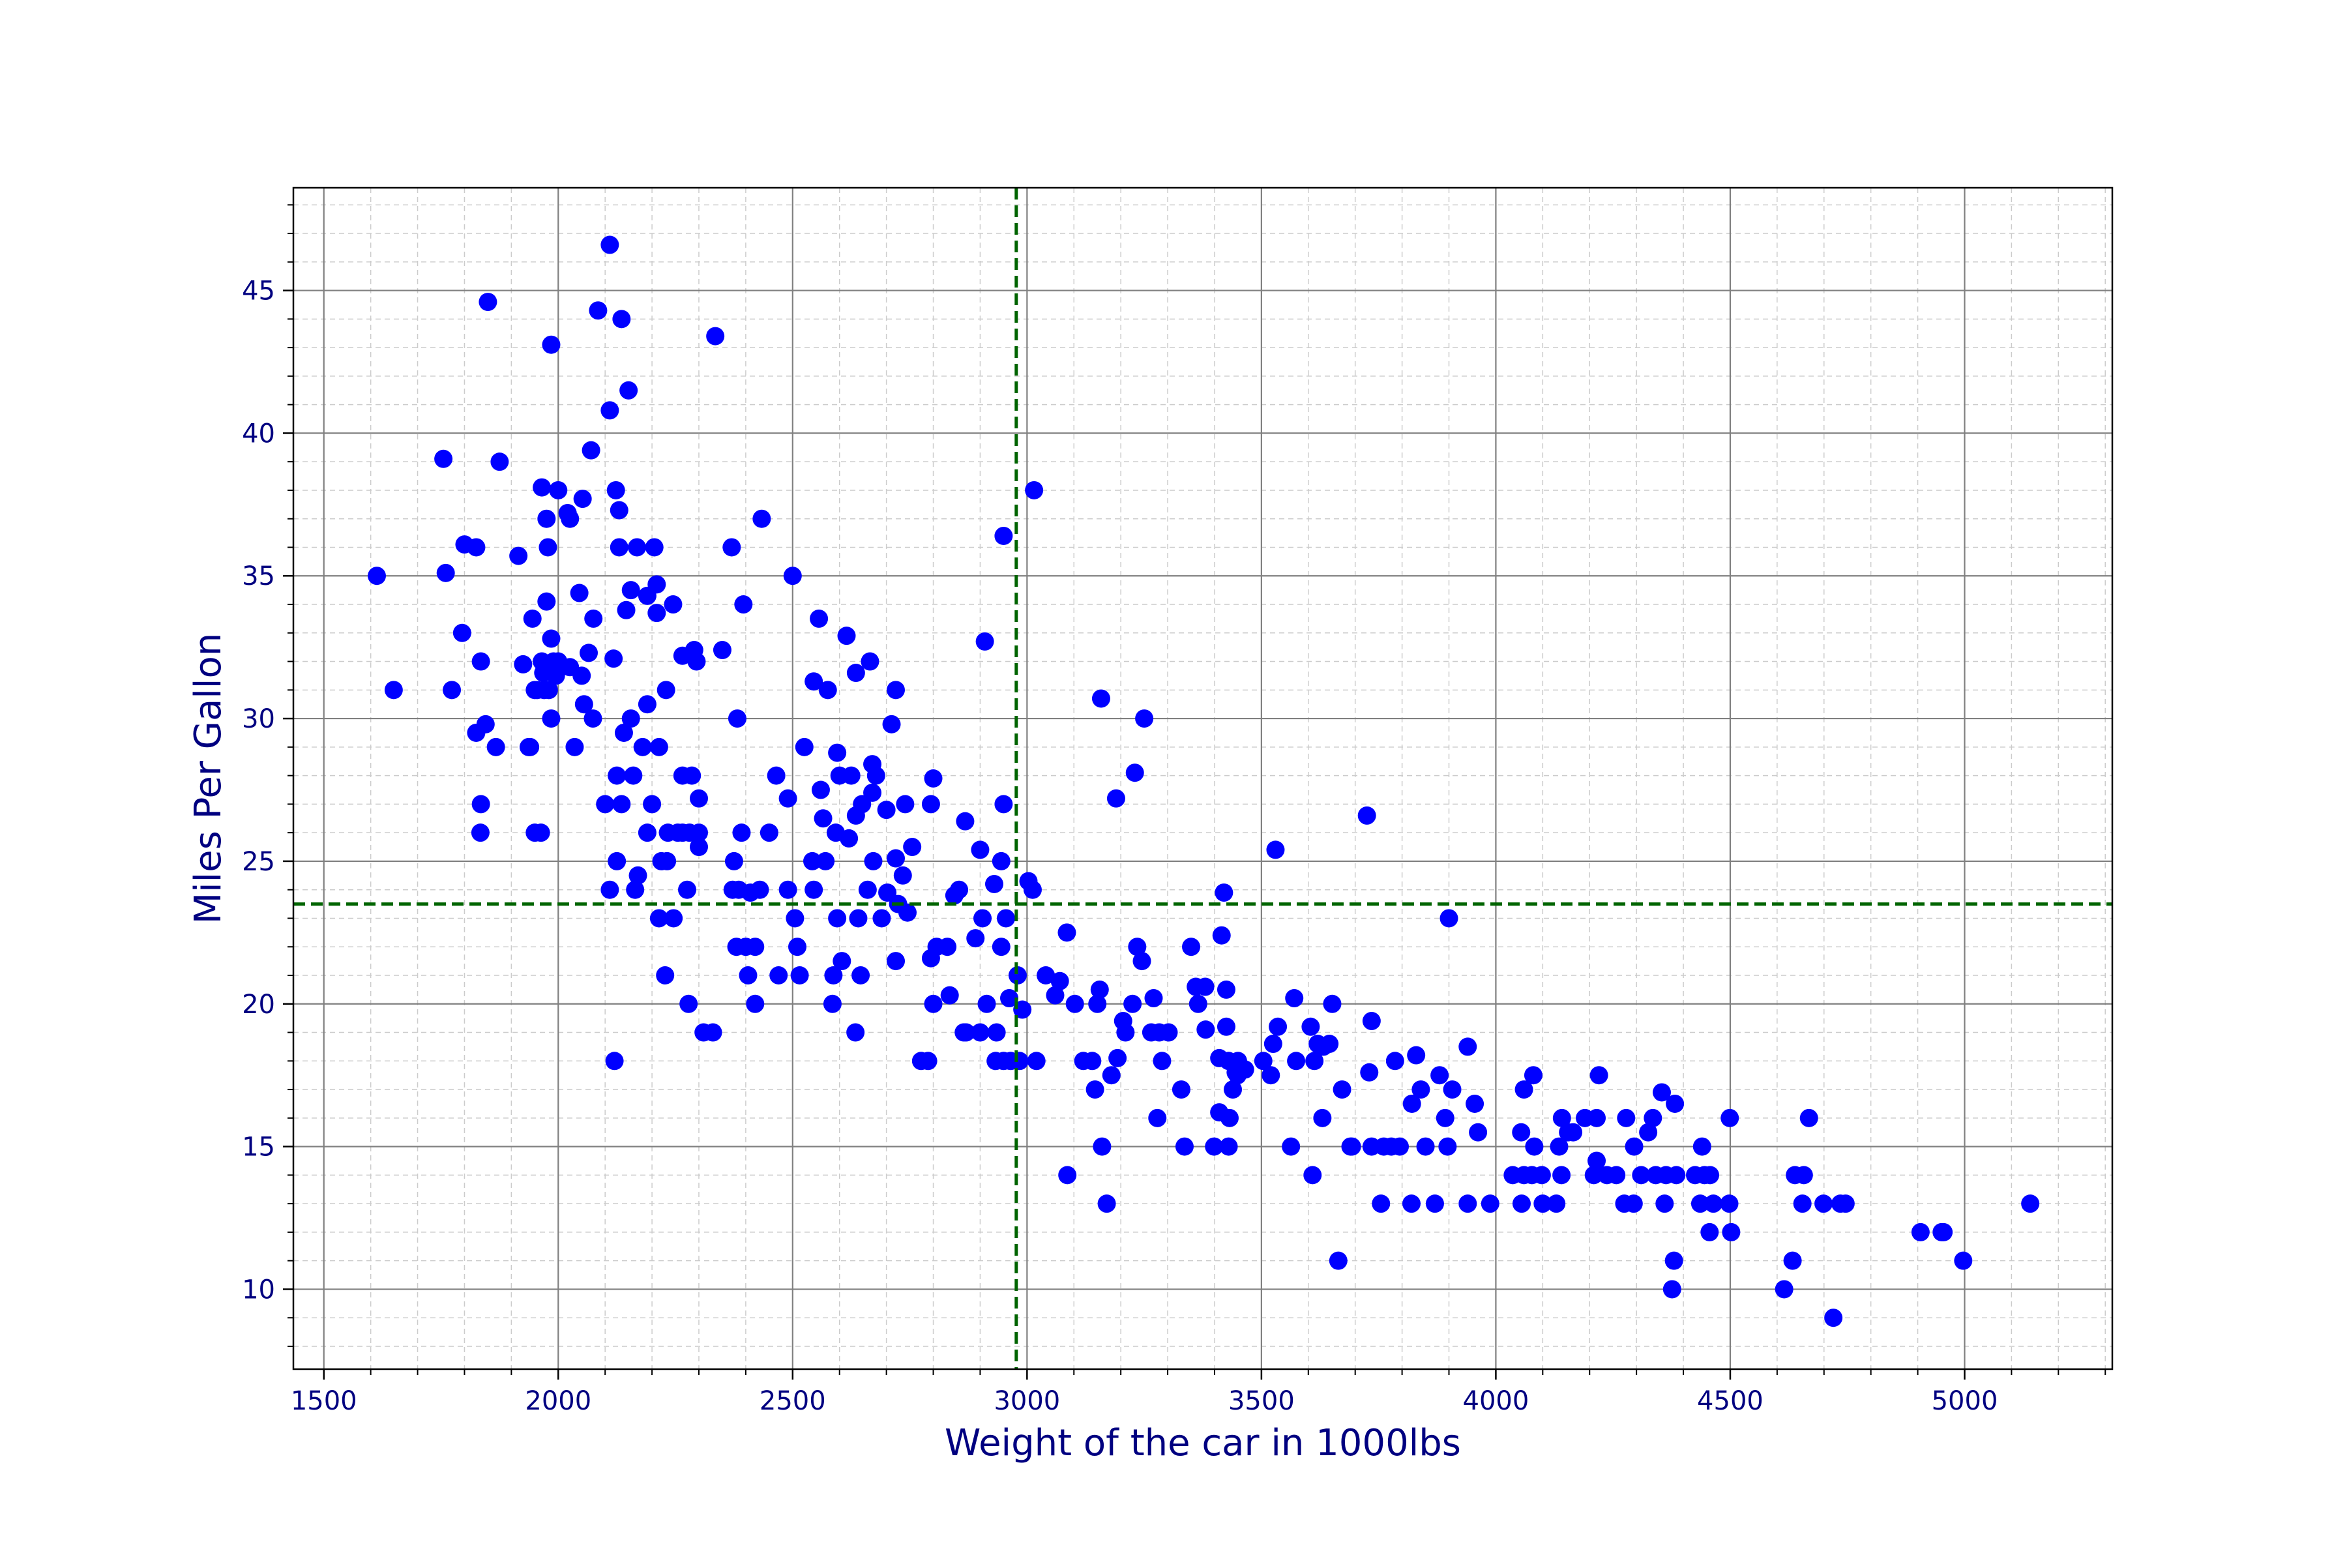 The height and width of the screenshot is (1568, 2347). What do you see at coordinates (1730, 1401) in the screenshot?
I see `x-tick-label: 4500` at bounding box center [1730, 1401].